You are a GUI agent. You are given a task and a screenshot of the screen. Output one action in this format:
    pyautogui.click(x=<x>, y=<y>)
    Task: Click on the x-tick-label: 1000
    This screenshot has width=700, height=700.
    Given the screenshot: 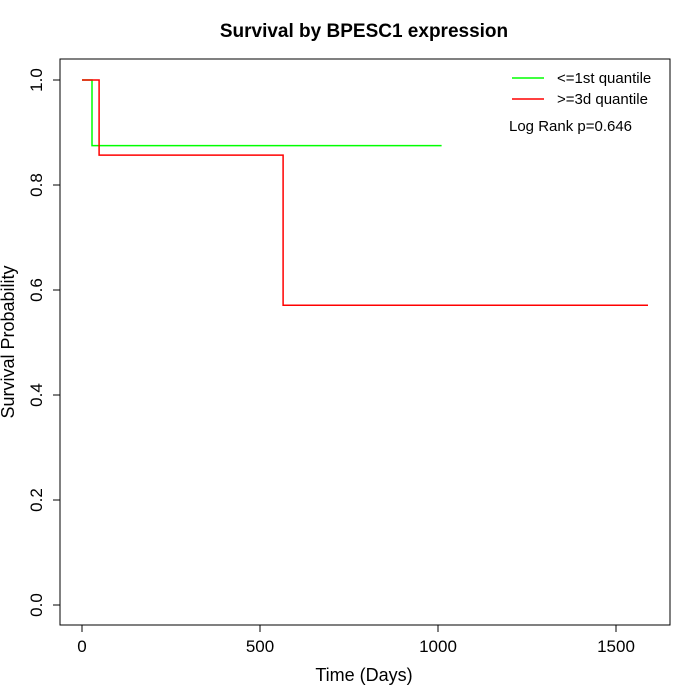 What is the action you would take?
    pyautogui.click(x=438, y=646)
    